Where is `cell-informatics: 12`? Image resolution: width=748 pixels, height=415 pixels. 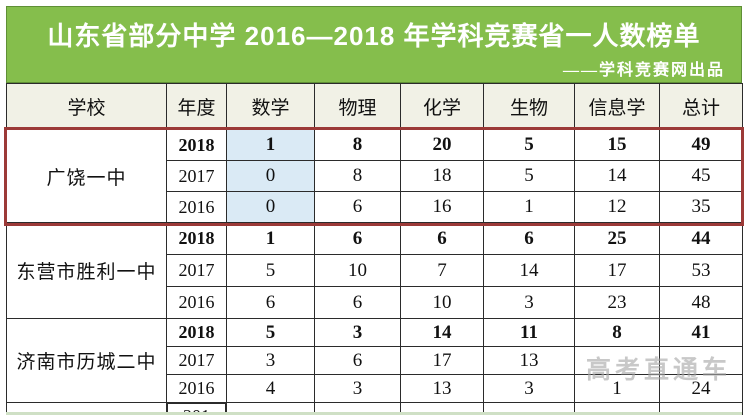
cell-informatics: 12 is located at coordinates (617, 207).